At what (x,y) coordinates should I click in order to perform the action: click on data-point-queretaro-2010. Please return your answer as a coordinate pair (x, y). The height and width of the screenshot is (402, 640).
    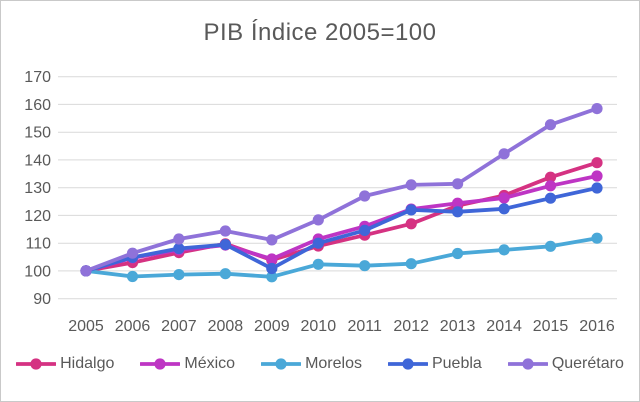
    Looking at the image, I should click on (318, 220).